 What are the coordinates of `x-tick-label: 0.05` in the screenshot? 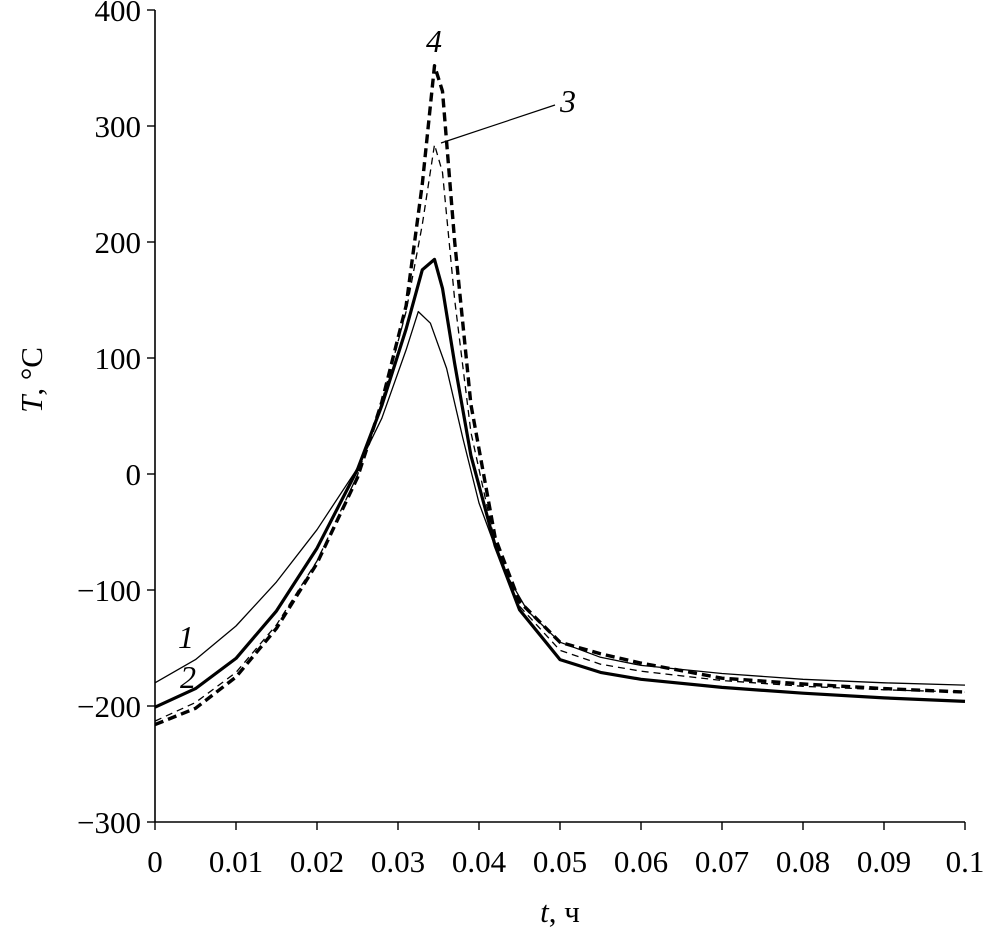 It's located at (560, 861).